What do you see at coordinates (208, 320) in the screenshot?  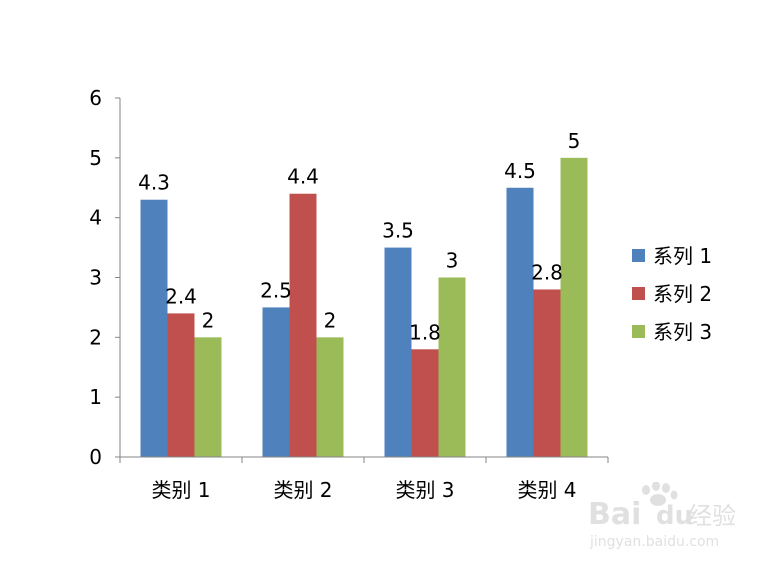 I see `data-label-series-3-cat-1: 2` at bounding box center [208, 320].